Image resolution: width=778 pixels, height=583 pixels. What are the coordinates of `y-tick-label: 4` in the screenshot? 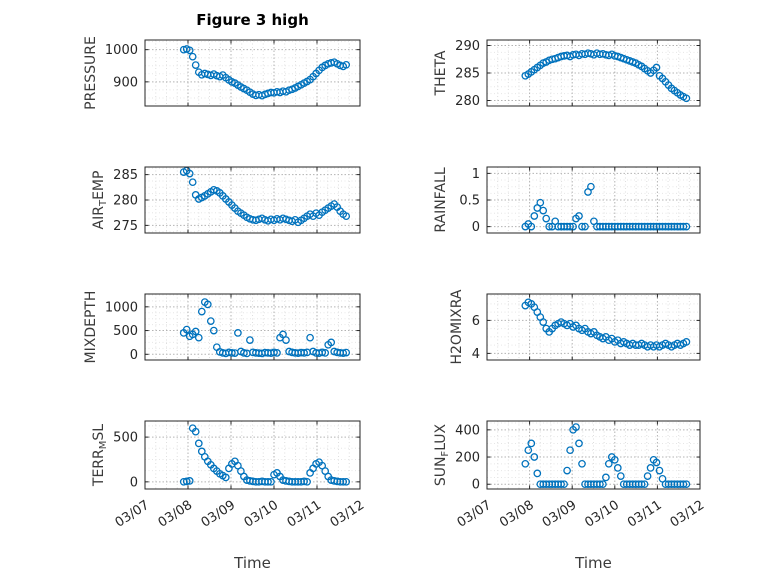 It's located at (476, 354).